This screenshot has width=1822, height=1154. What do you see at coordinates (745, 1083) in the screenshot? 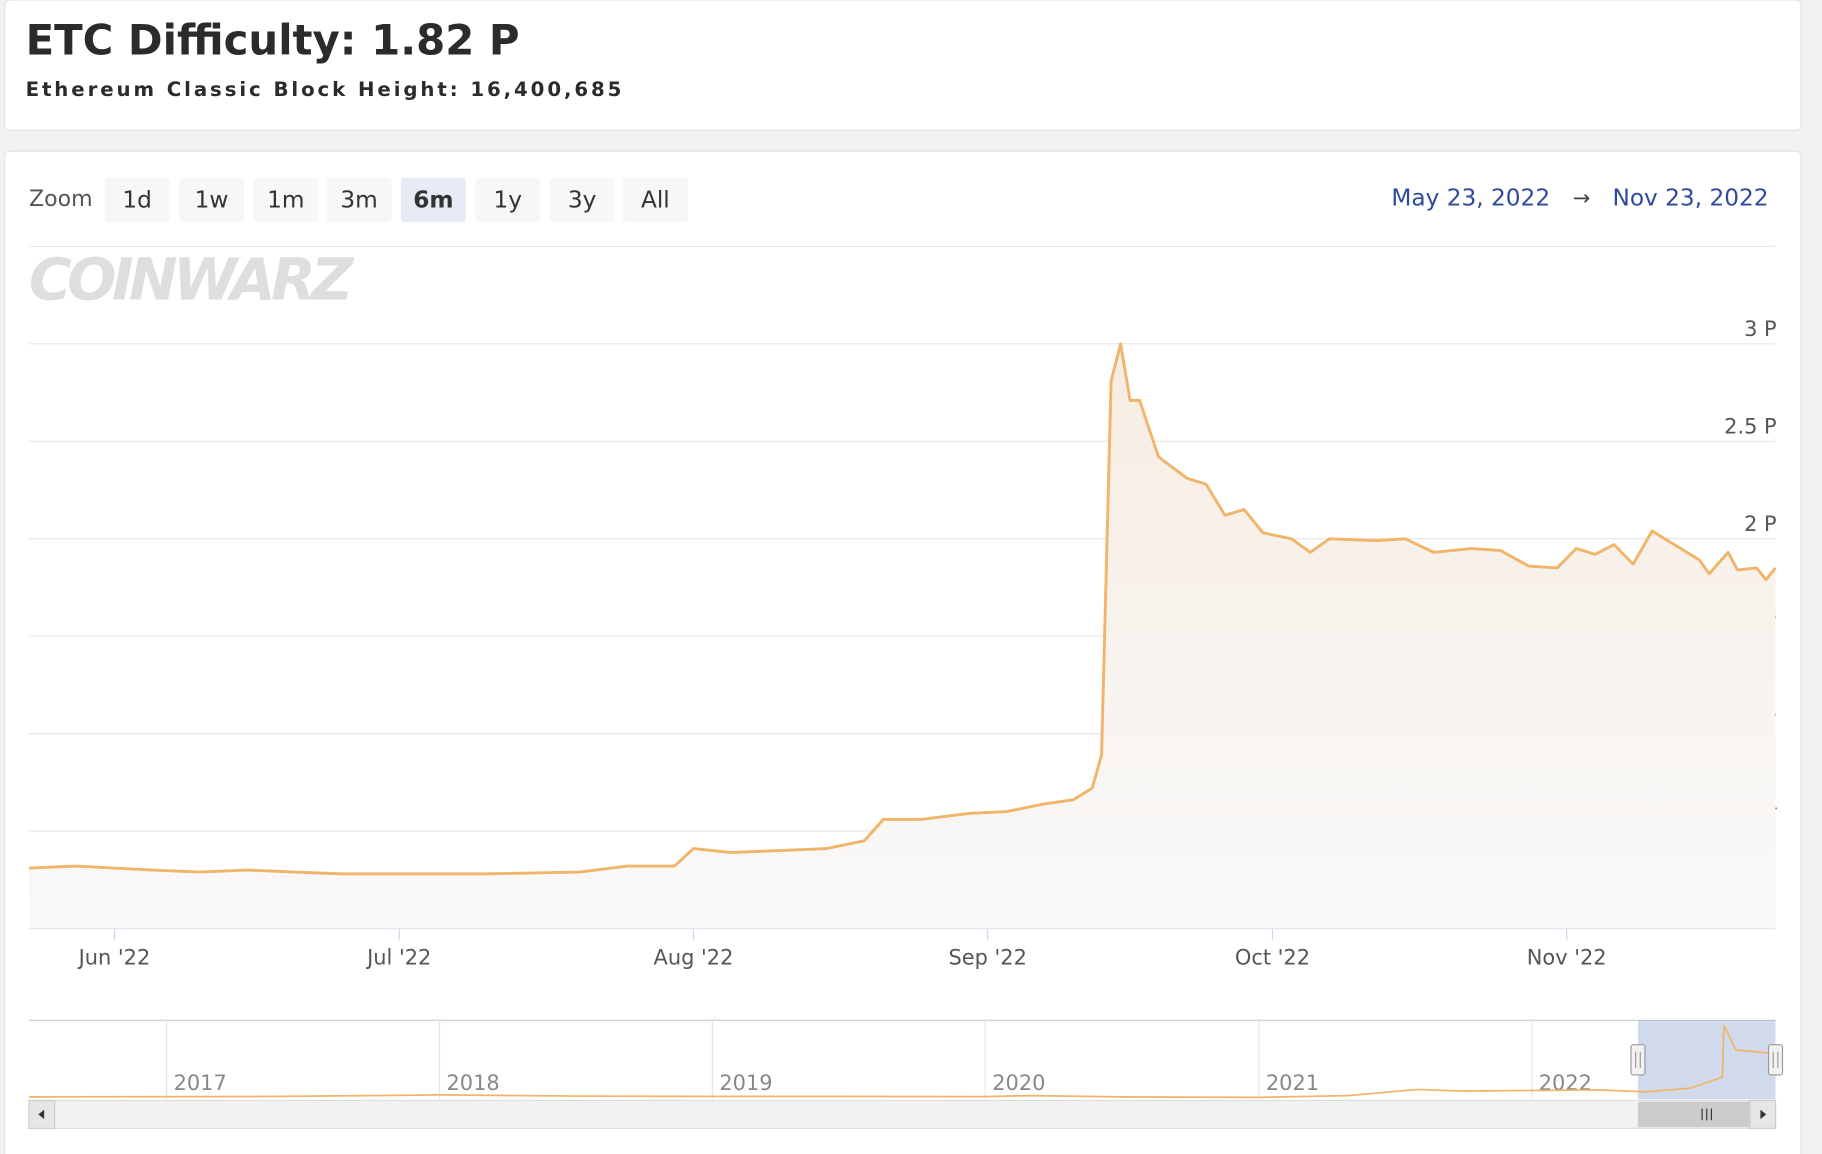
I see `navigator-tick-label: 2019` at bounding box center [745, 1083].